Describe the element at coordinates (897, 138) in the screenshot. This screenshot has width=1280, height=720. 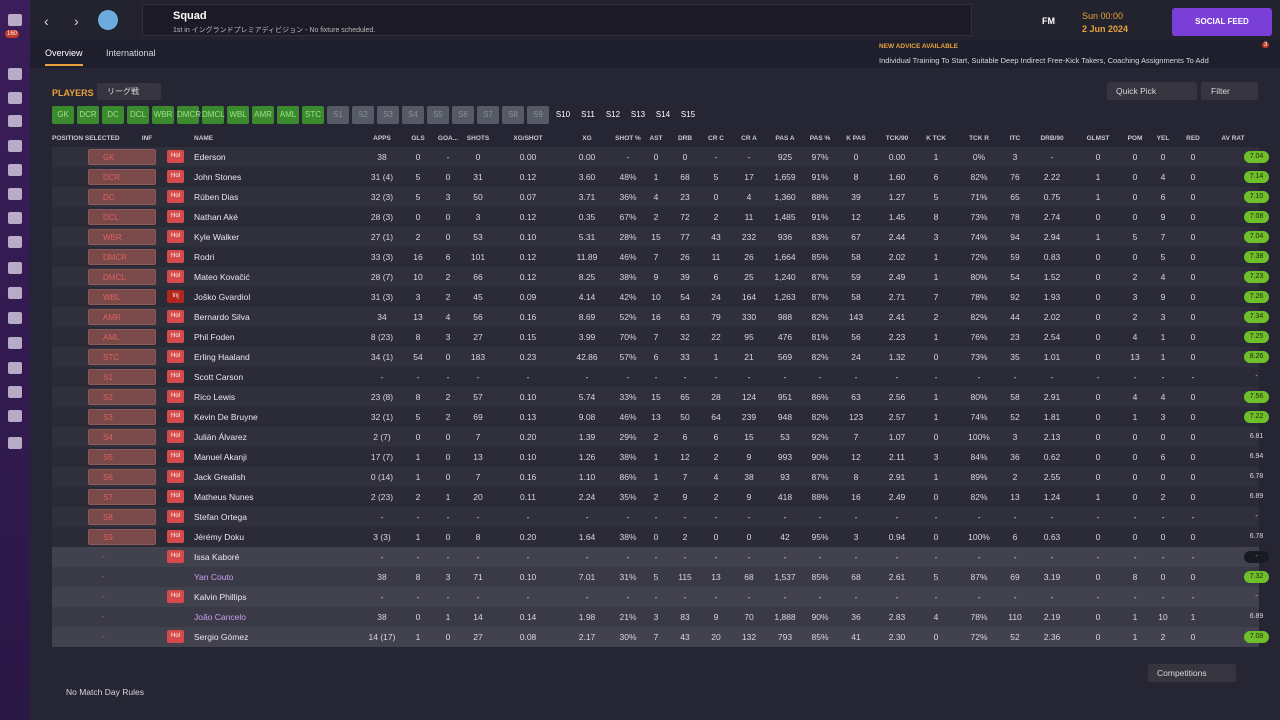
I see `column-header: TCK/90` at that location.